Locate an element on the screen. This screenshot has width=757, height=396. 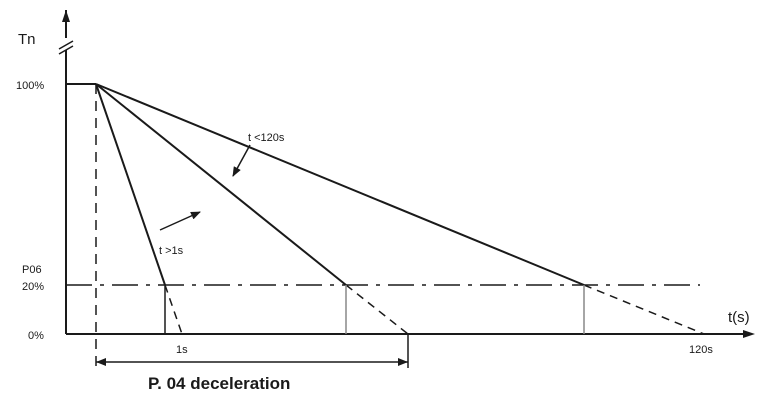
y-tick-p06: P06 is located at coordinates (32, 270).